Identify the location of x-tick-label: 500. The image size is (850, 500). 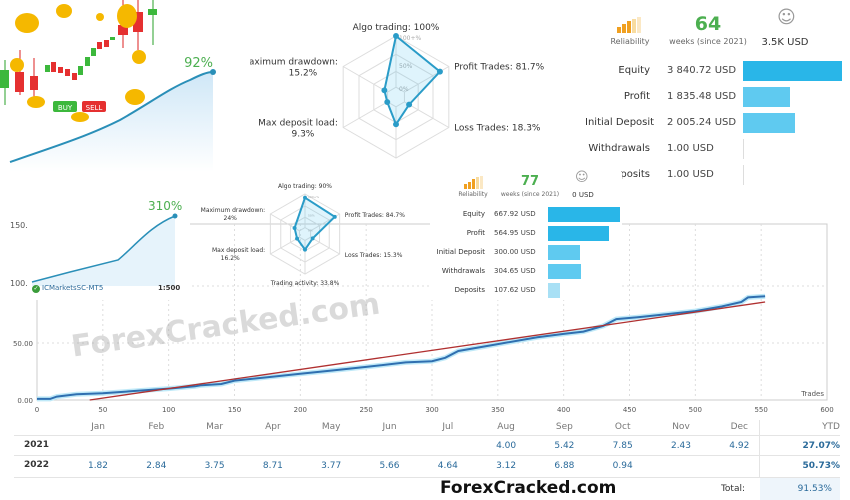
(695, 410).